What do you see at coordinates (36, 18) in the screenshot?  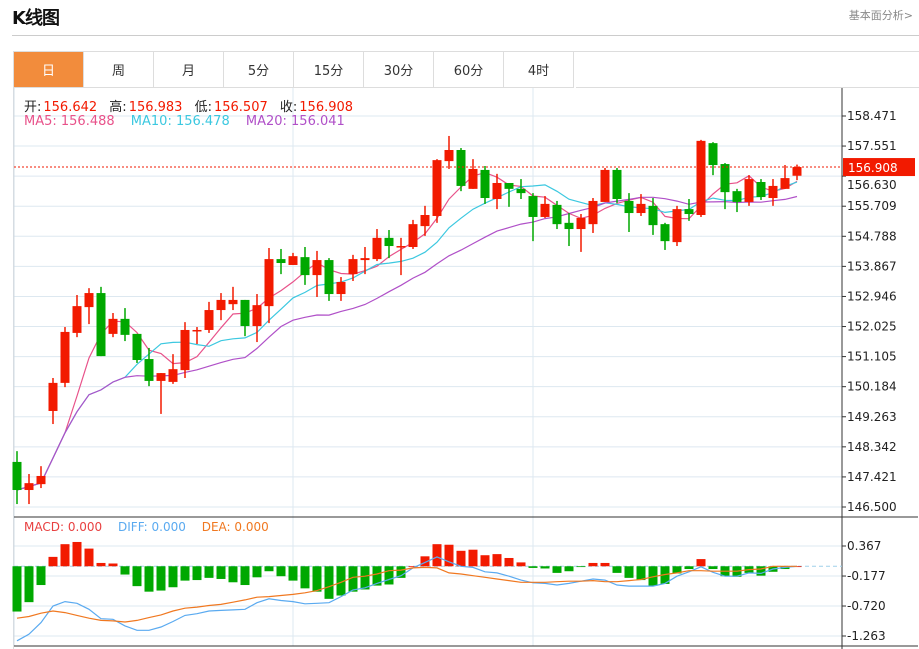 I see `page-title: K线图` at bounding box center [36, 18].